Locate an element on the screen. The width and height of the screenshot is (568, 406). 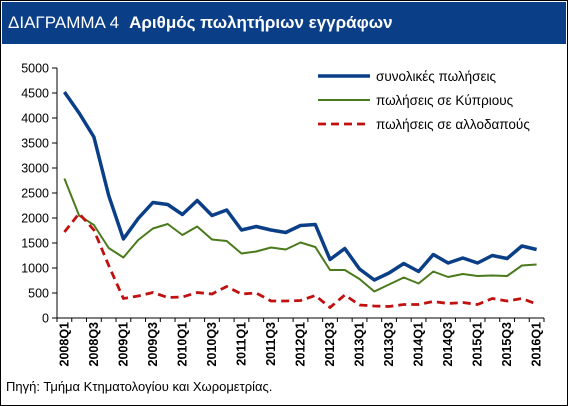
x-tick-label: 2016Q1 is located at coordinates (537, 344).